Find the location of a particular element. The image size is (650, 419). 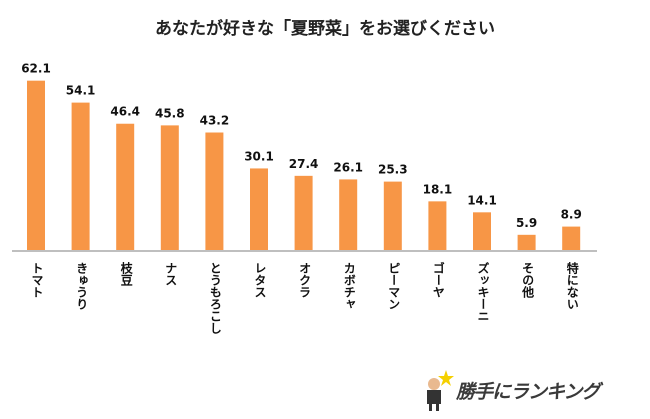

category-label: レタス is located at coordinates (260, 280).